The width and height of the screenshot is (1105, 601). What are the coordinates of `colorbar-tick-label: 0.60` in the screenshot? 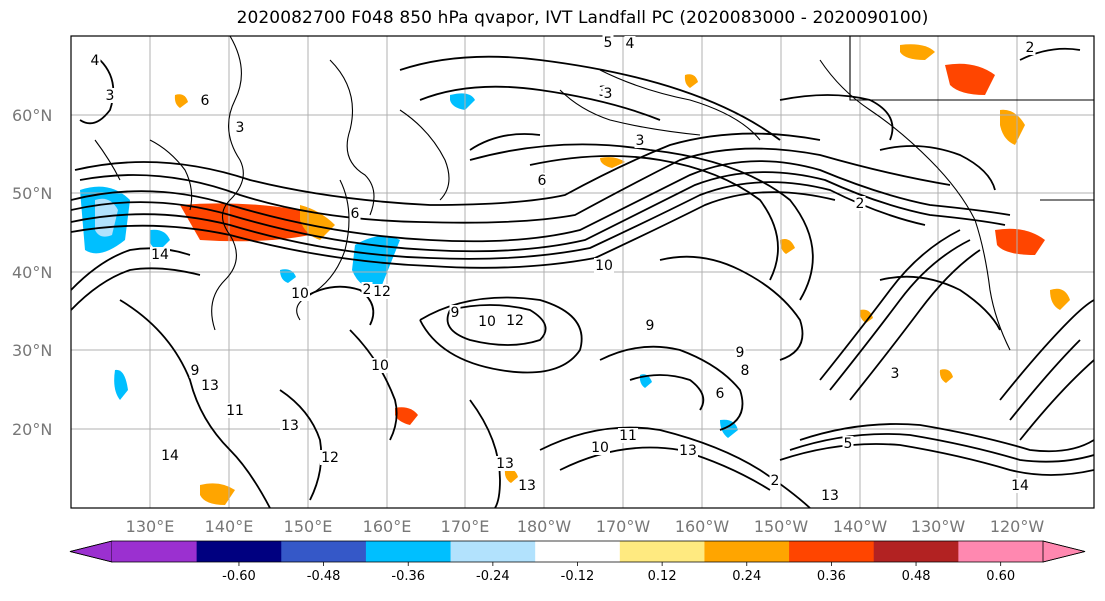 It's located at (1000, 576).